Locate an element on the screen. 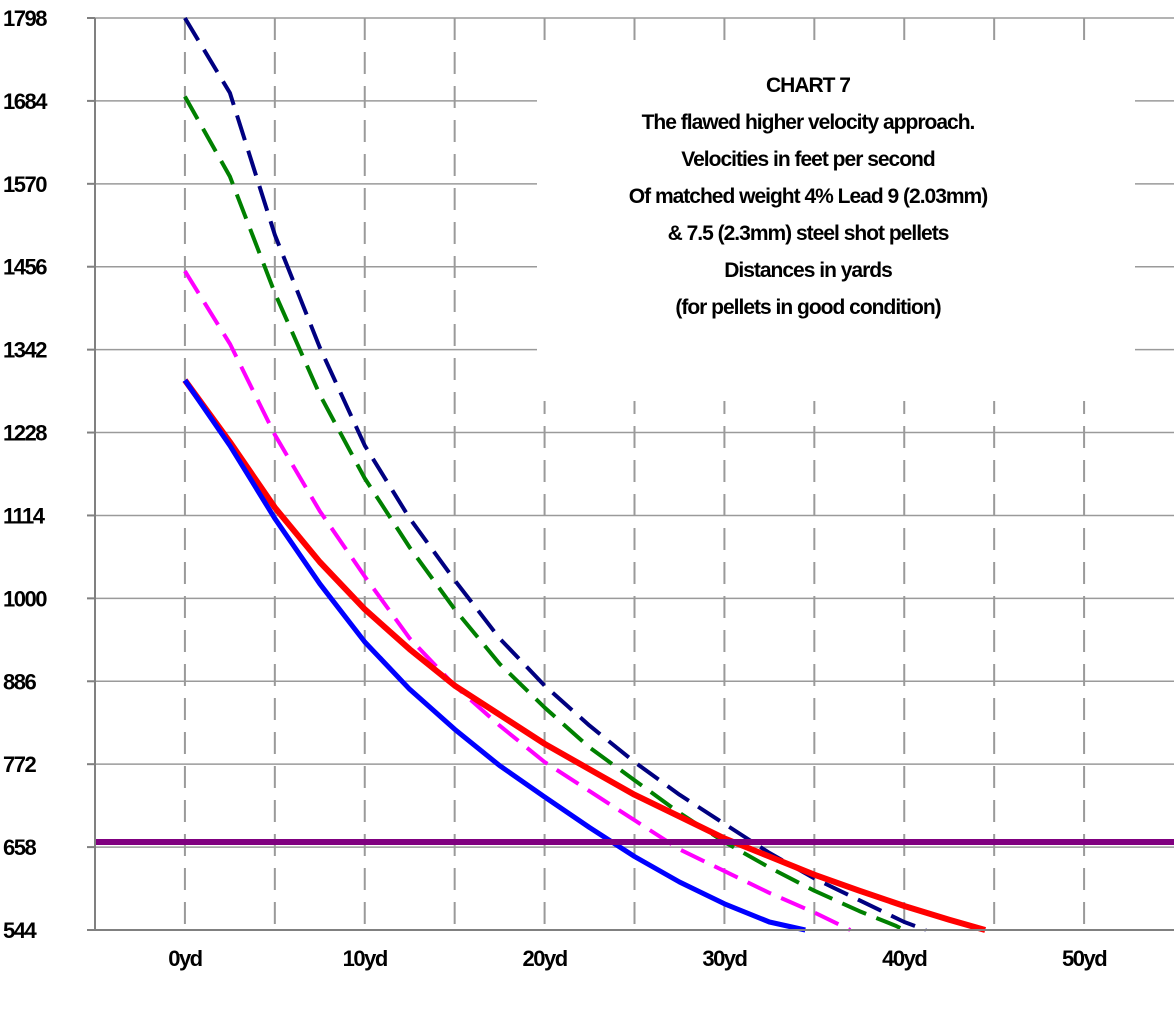  chart-title-line: Velocities in feet per second is located at coordinates (808, 159).